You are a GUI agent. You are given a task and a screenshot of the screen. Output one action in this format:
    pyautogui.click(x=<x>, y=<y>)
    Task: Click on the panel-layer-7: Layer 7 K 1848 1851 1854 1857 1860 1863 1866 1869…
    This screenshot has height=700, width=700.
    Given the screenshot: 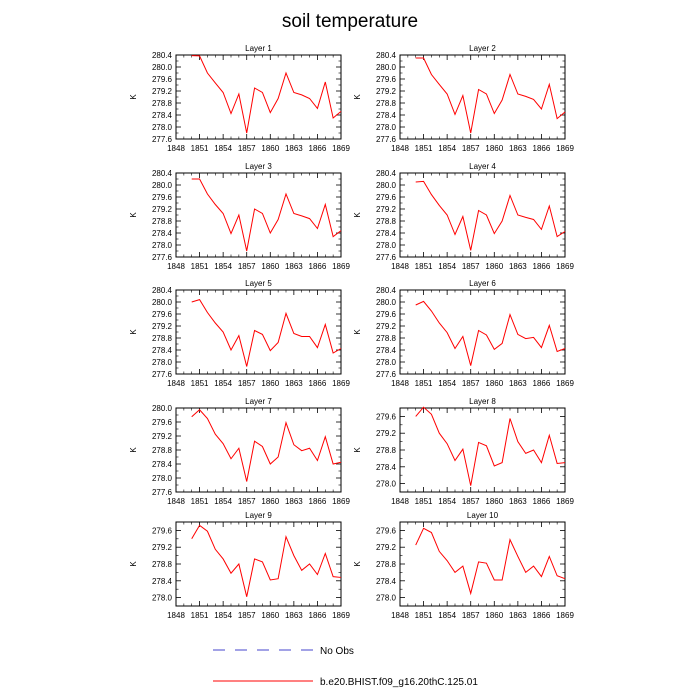 What is the action you would take?
    pyautogui.click(x=239, y=451)
    